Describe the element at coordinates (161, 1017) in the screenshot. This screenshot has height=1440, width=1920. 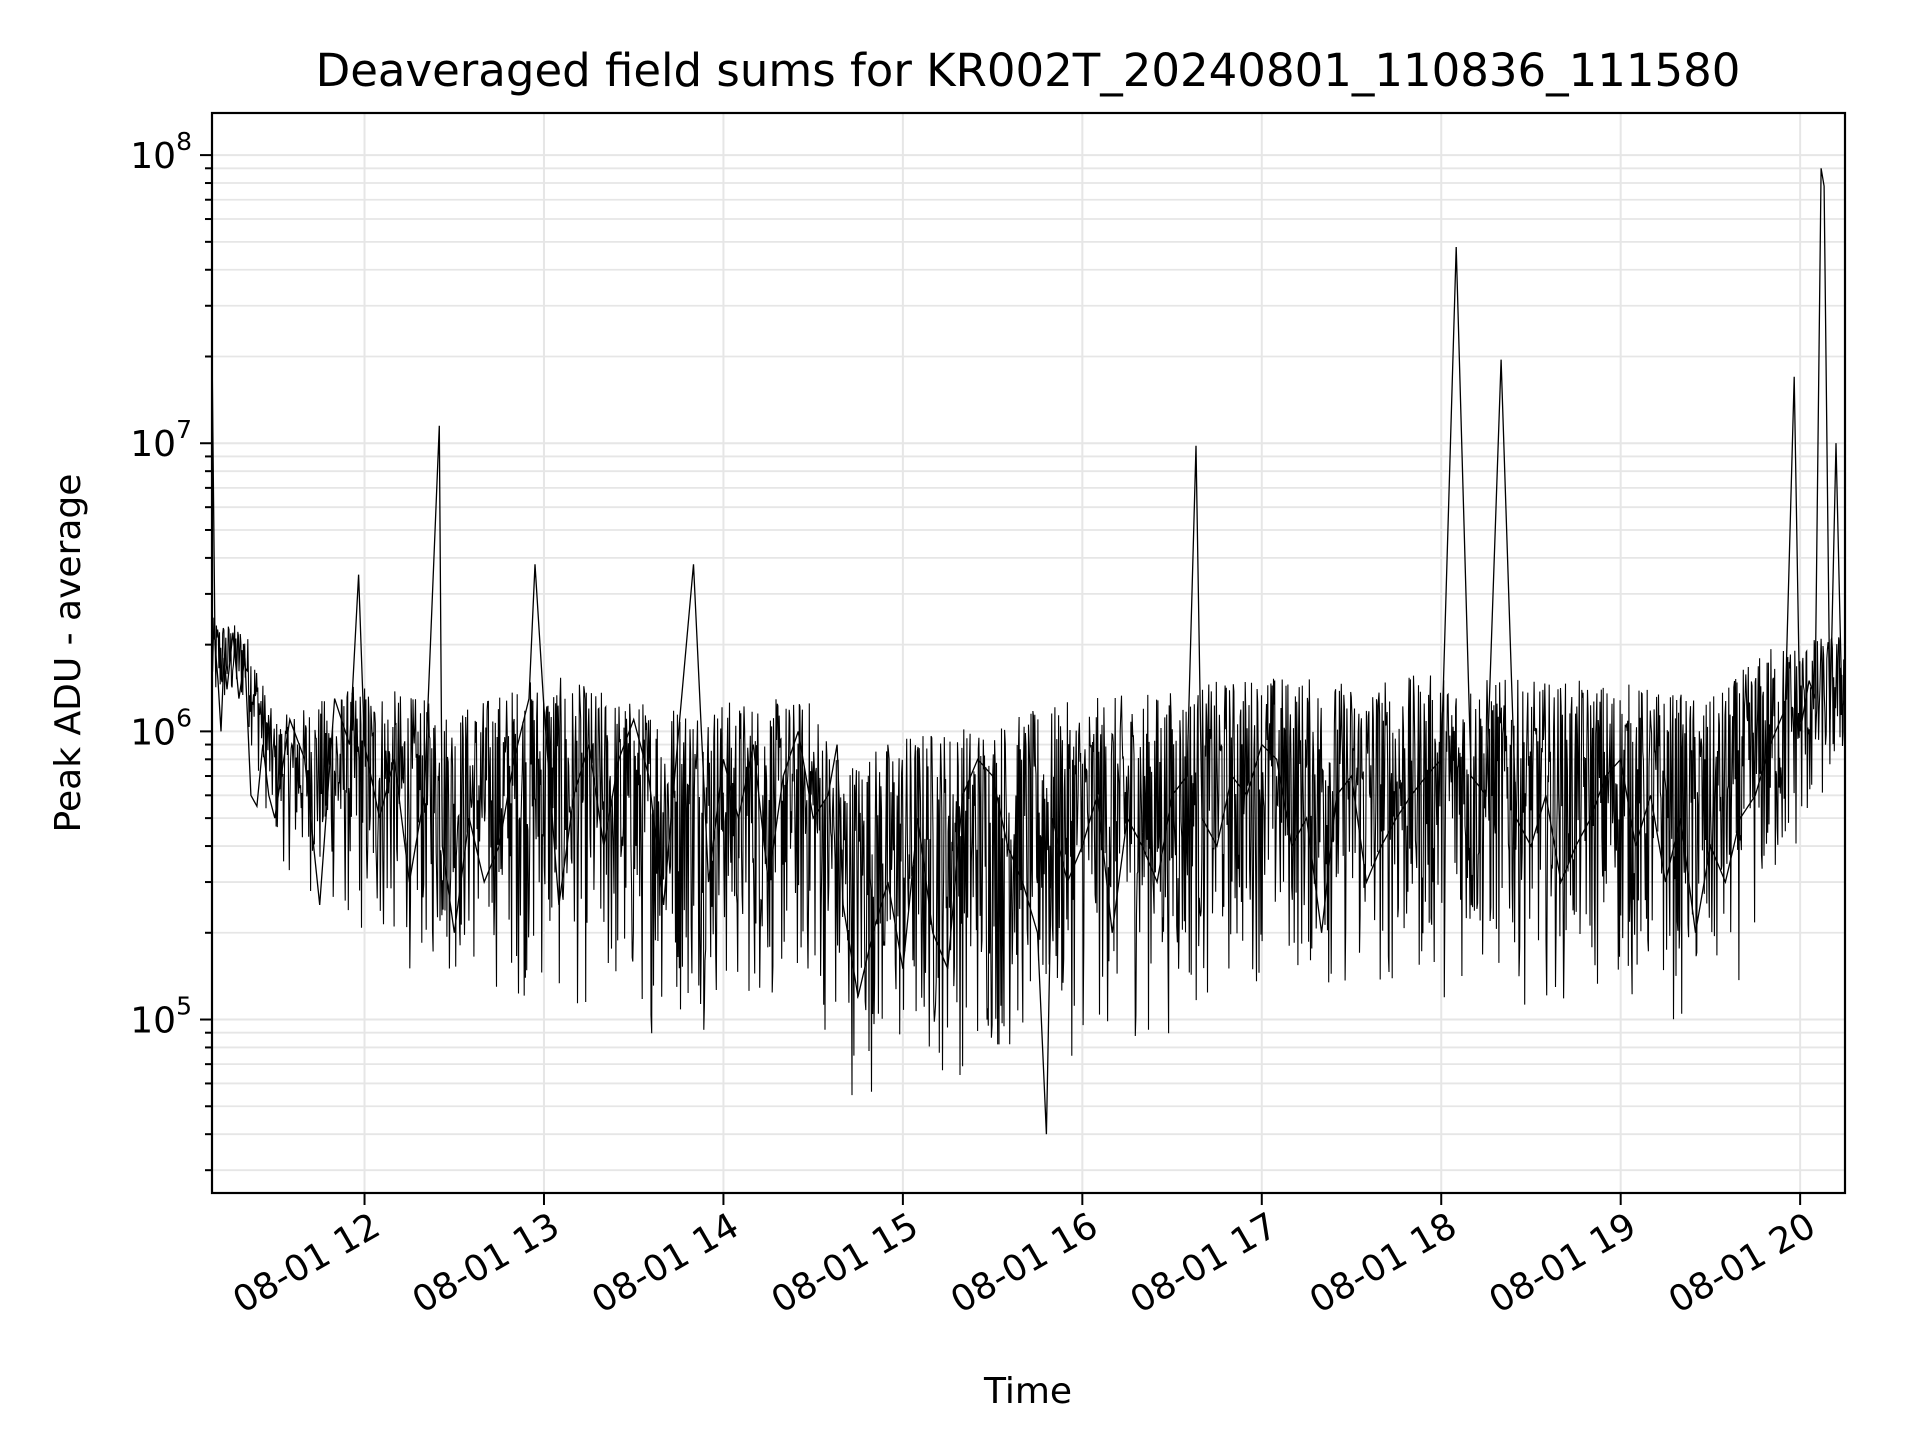
I see `y-tick-label: 10⁵` at that location.